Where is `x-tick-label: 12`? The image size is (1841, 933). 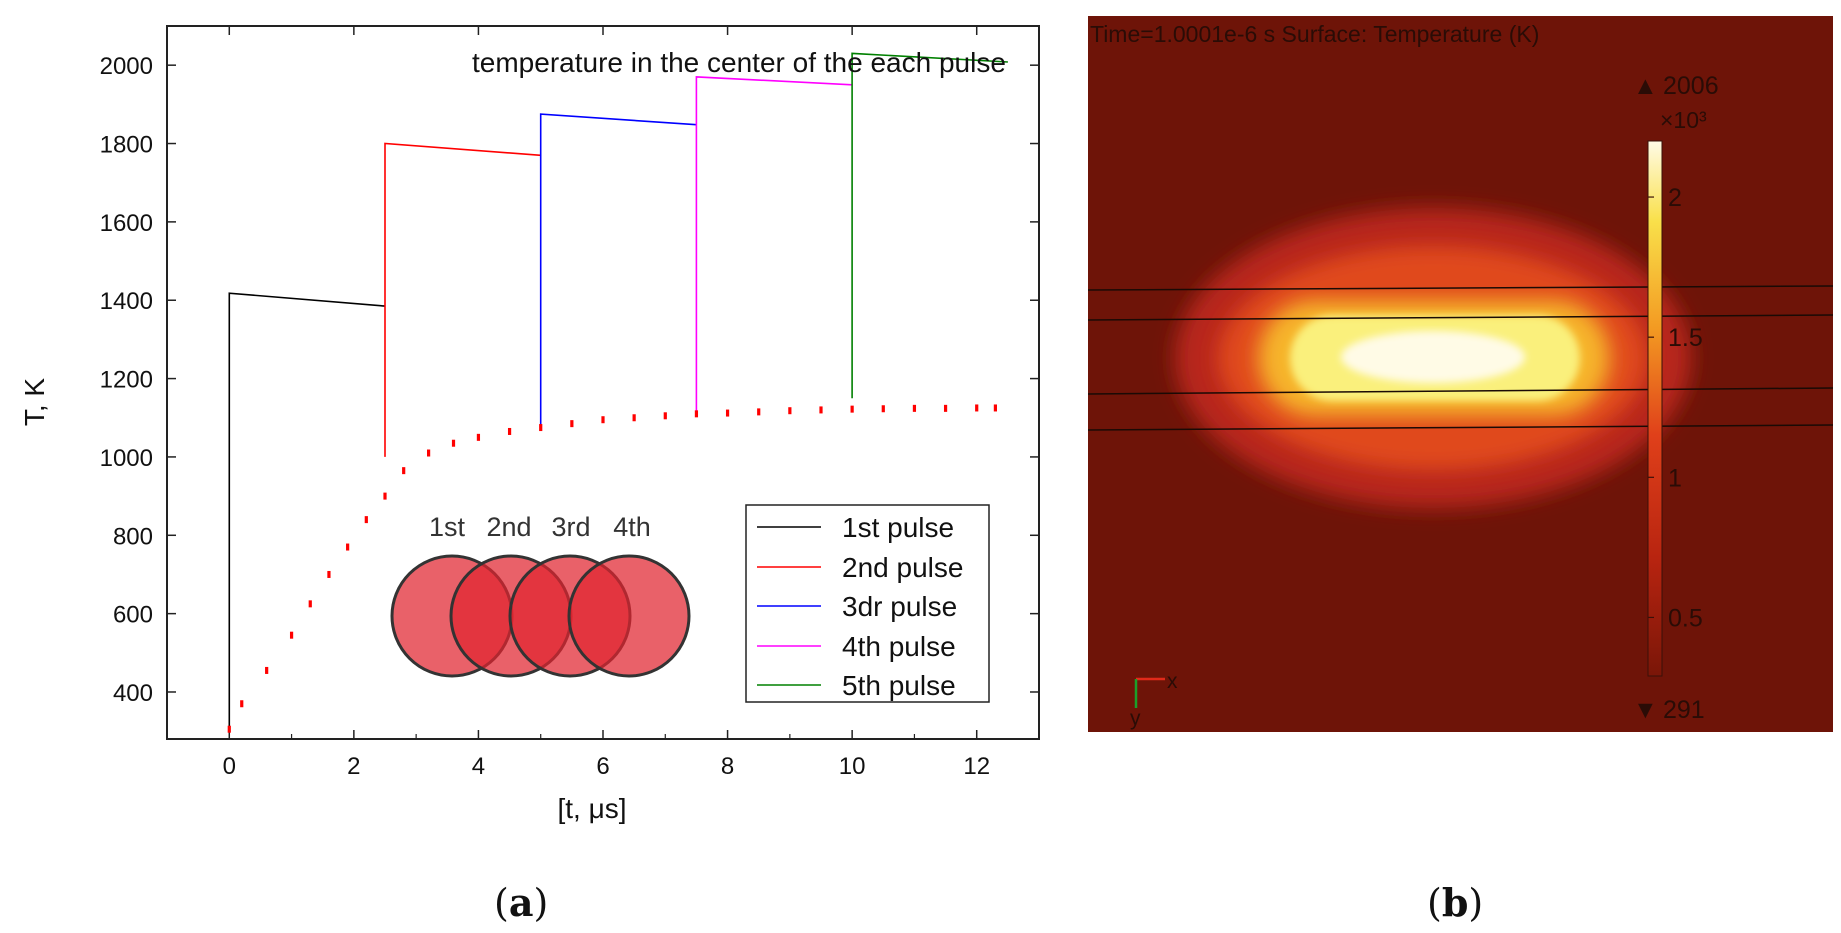 x-tick-label: 12 is located at coordinates (976, 766).